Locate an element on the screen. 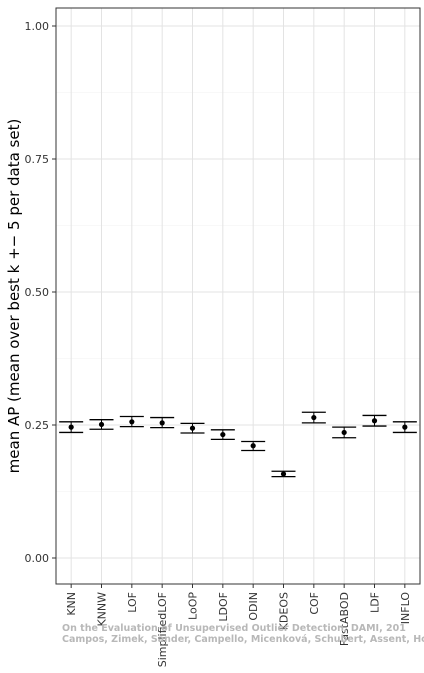 Image resolution: width=424 pixels, height=673 pixels. data-points is located at coordinates (238, 445).